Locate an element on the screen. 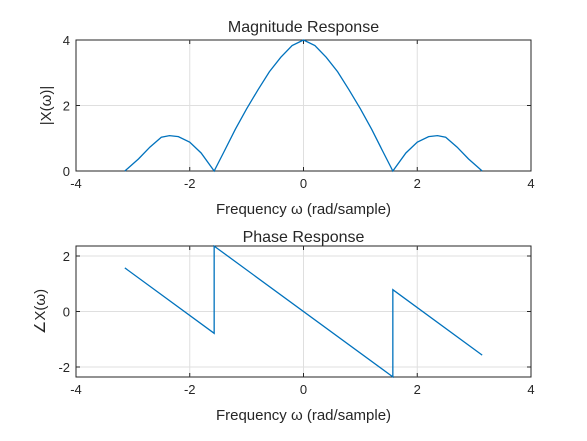 The width and height of the screenshot is (587, 441). magnitude-ytick-label: 2 is located at coordinates (66, 106).